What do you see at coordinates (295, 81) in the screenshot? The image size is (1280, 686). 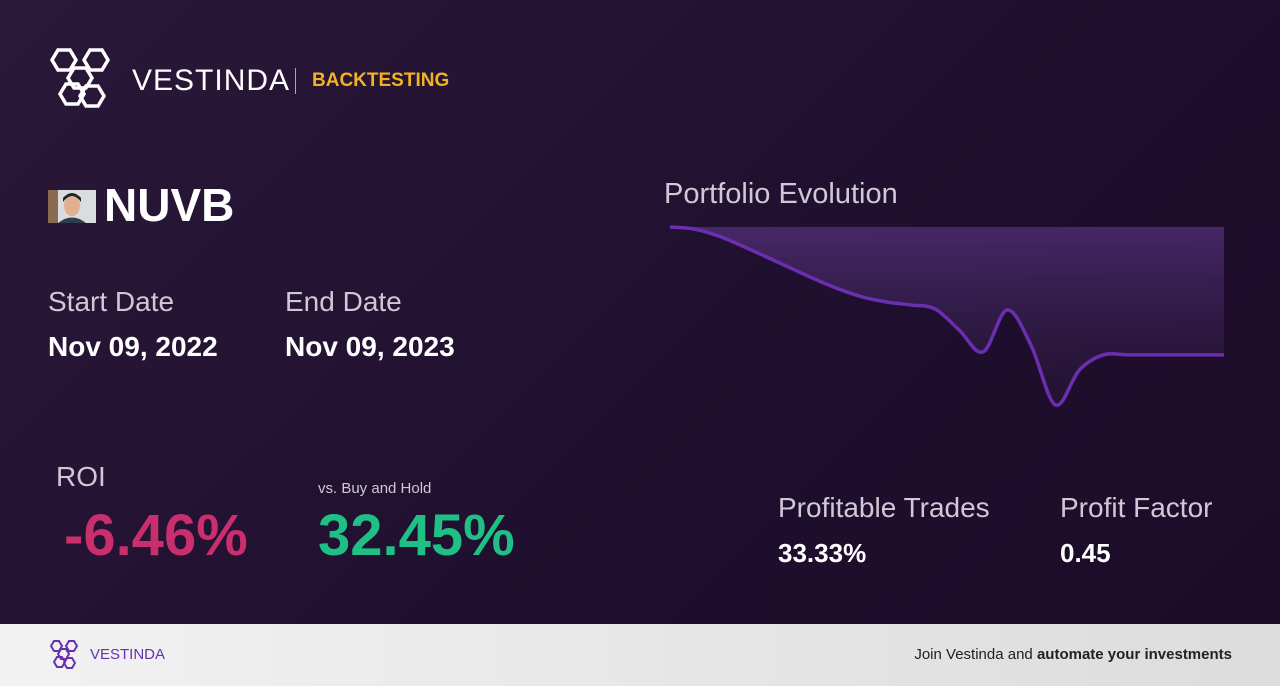 I see `divider` at bounding box center [295, 81].